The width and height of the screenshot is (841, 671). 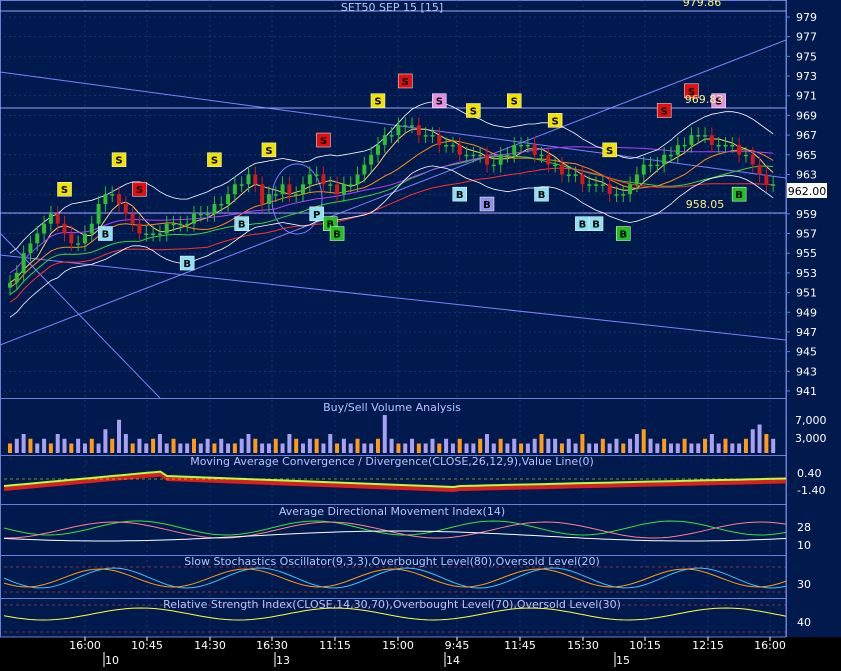 What do you see at coordinates (398, 645) in the screenshot?
I see `time-label: 15:00` at bounding box center [398, 645].